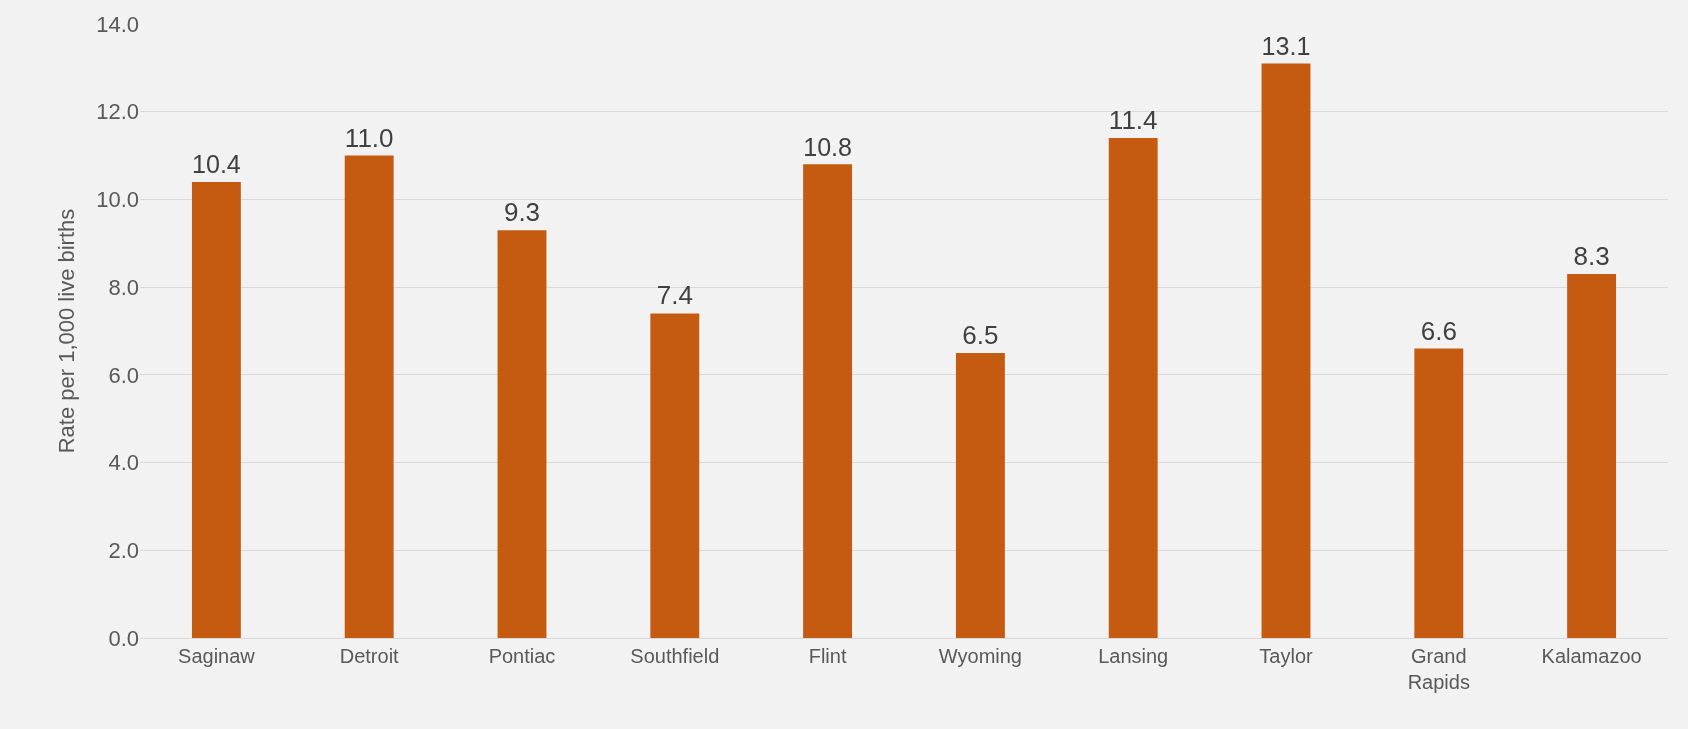  I want to click on x-tick-label: Taylor, so click(1286, 656).